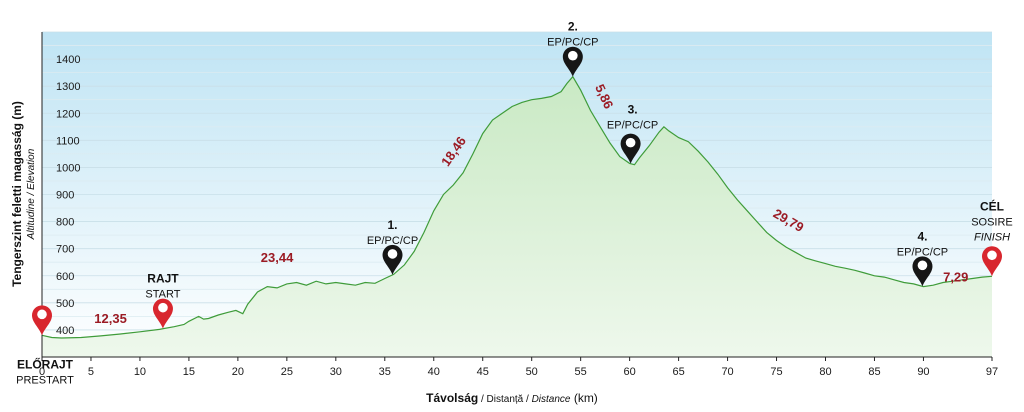 Image resolution: width=1024 pixels, height=412 pixels. What do you see at coordinates (452, 398) in the screenshot?
I see `x-axis-label-main: Távolság` at bounding box center [452, 398].